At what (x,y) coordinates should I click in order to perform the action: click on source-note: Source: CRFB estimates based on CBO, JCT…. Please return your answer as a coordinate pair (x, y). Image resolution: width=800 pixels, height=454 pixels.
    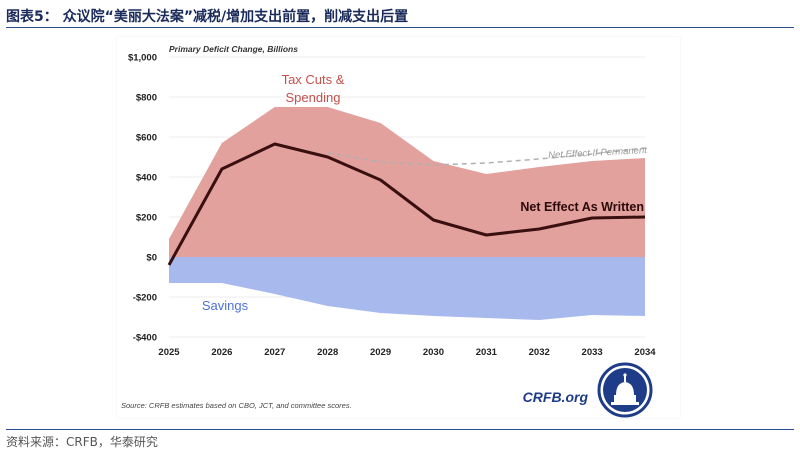
    Looking at the image, I should click on (236, 405).